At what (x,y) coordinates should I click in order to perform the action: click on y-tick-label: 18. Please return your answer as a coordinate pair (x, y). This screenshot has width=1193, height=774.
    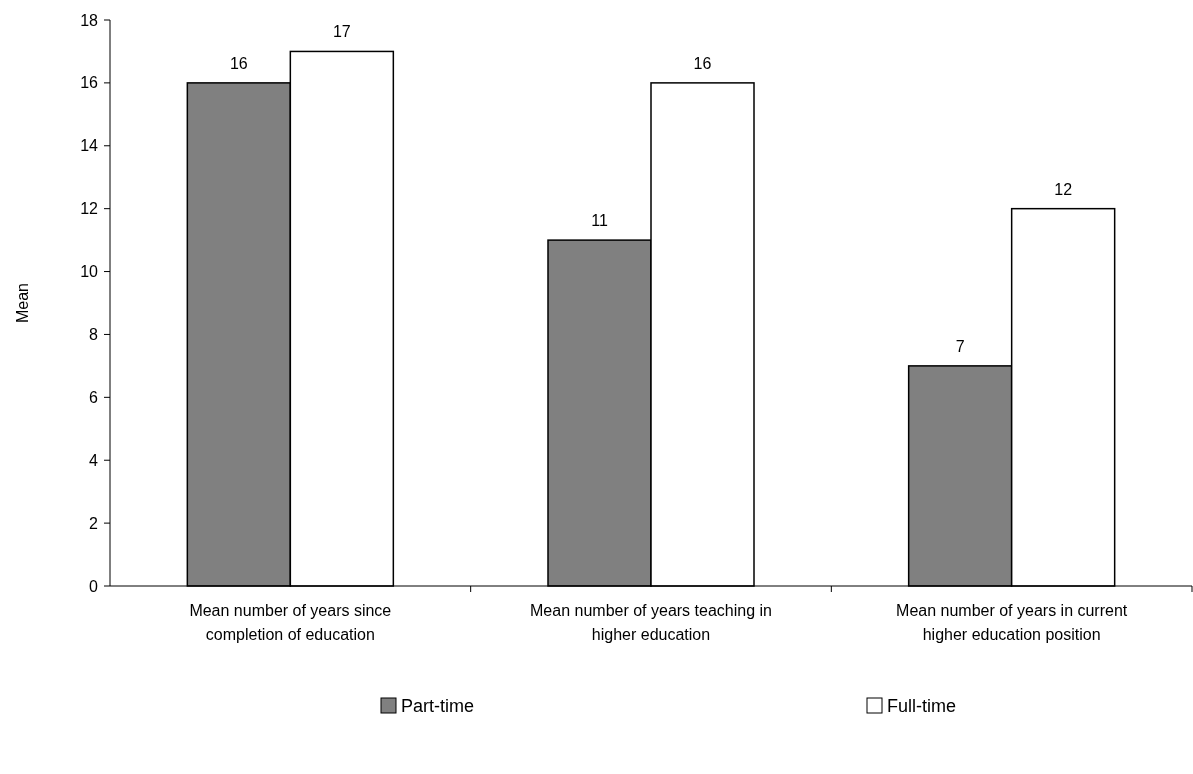
    Looking at the image, I should click on (89, 20).